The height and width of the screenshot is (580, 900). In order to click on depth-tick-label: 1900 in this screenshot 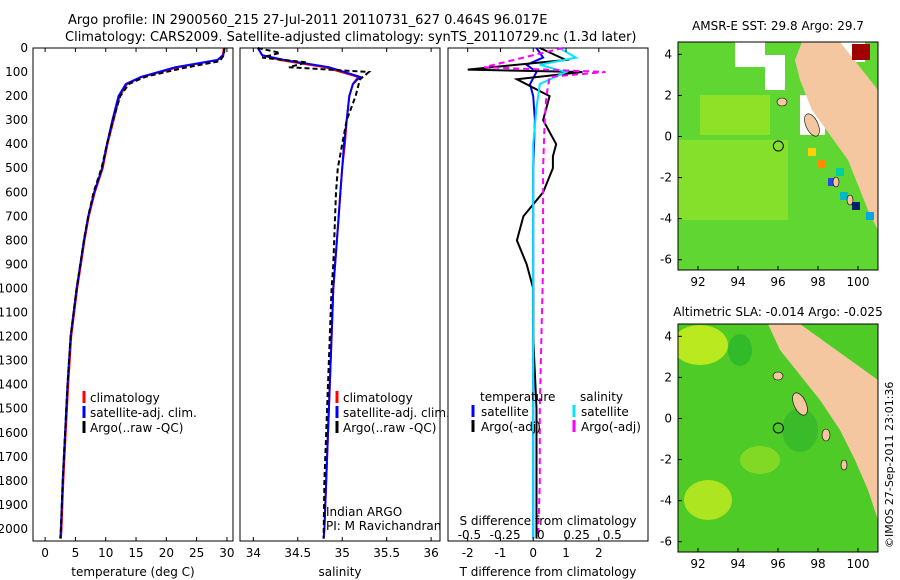, I will do `click(14, 505)`.